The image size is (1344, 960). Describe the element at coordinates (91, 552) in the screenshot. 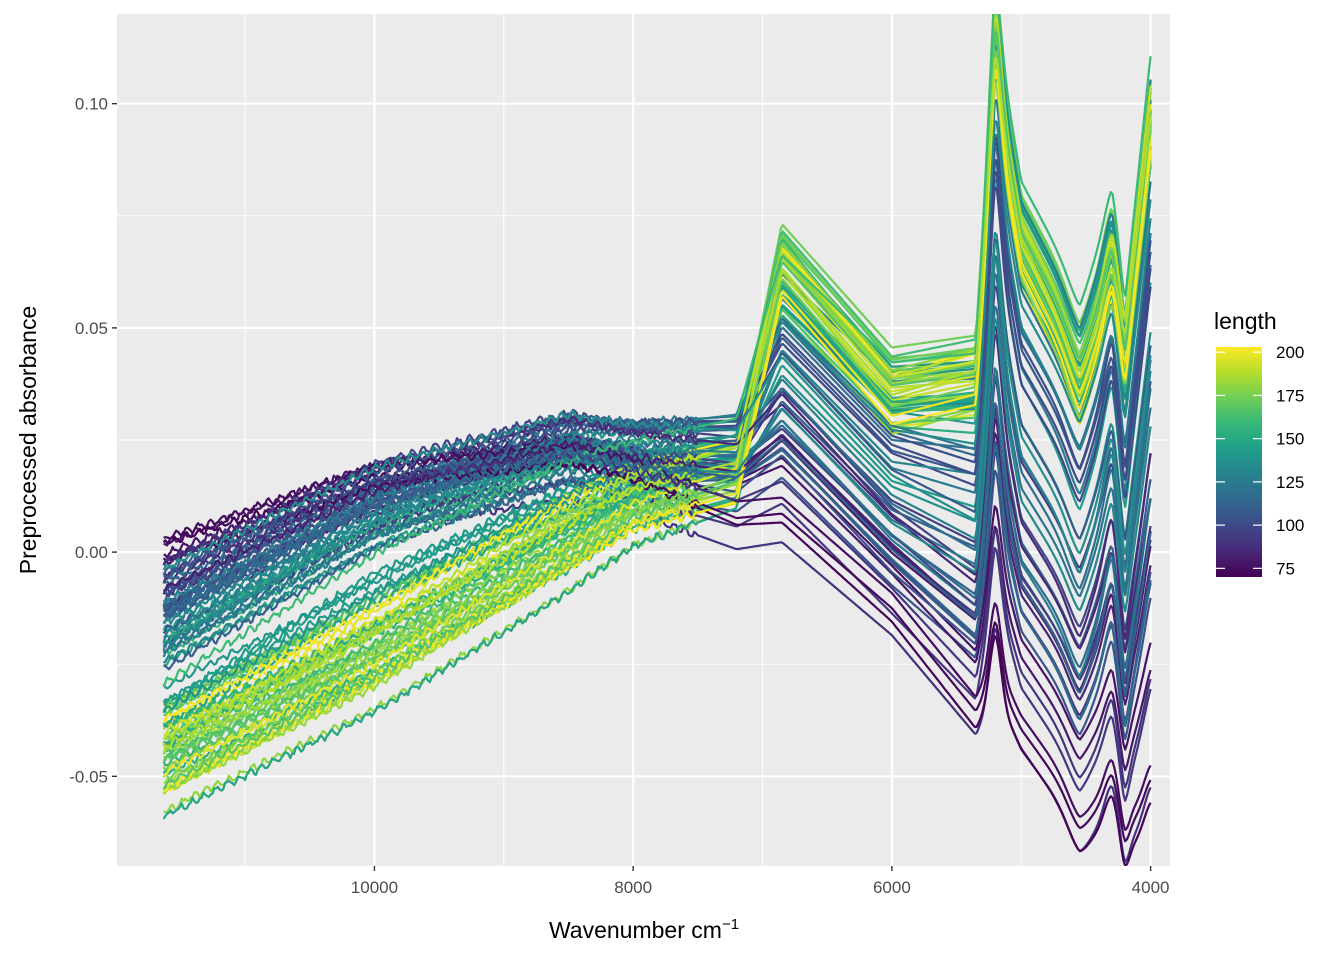

I see `y-tick-label: 0.00` at that location.